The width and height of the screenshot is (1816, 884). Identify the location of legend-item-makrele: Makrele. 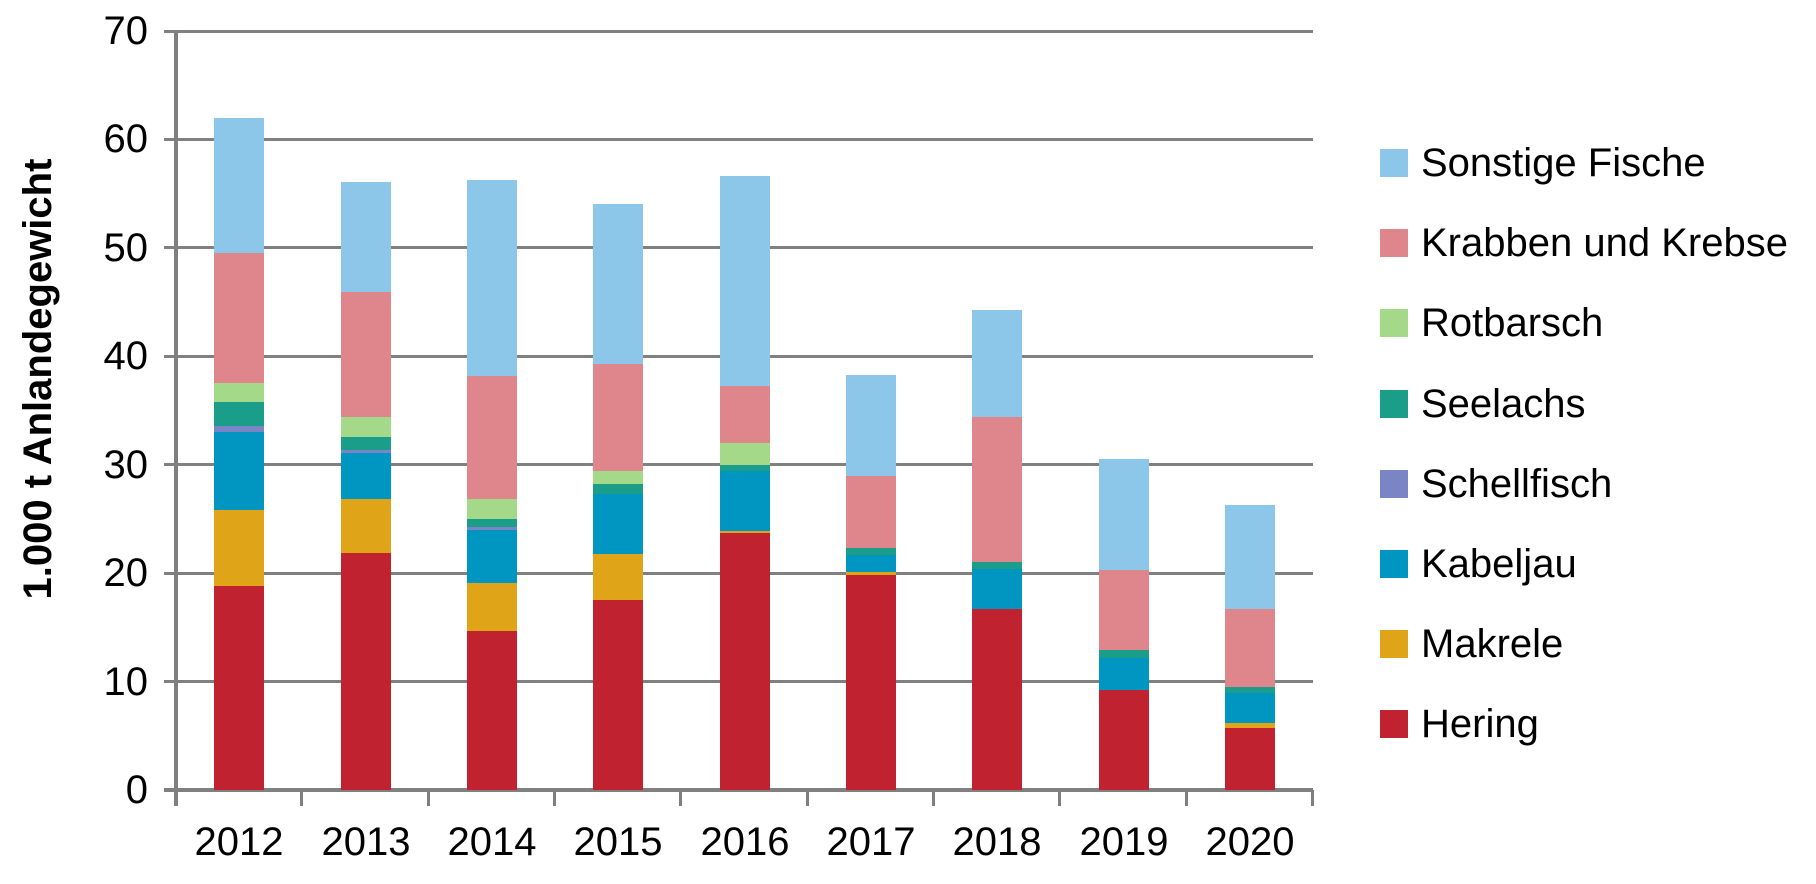
(1471, 644).